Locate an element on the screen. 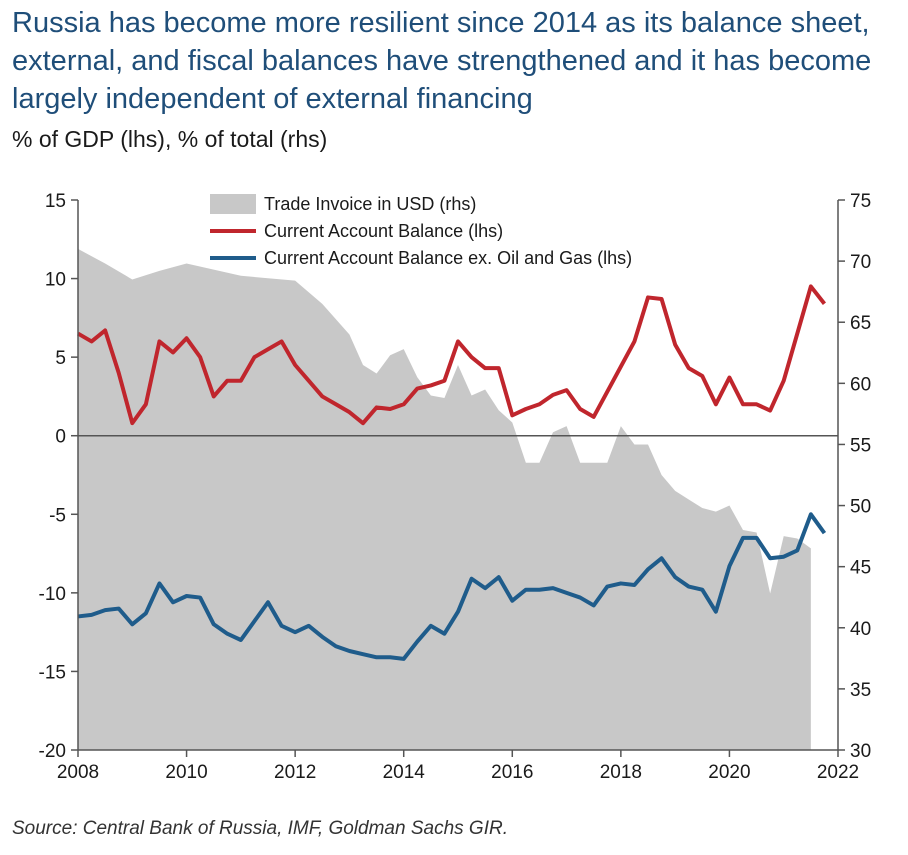 The height and width of the screenshot is (855, 908). right-tick-label: 35 is located at coordinates (860, 690).